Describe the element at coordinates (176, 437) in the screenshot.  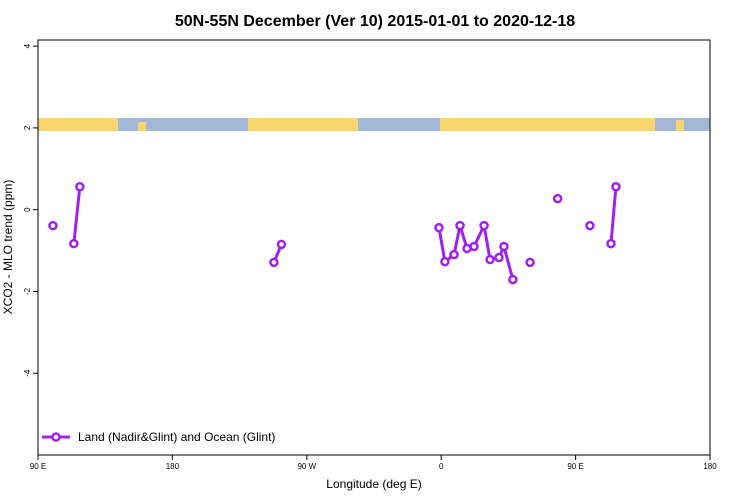
I see `legend-label: Land (Nadir&Glint) and Ocean (Glint)` at that location.